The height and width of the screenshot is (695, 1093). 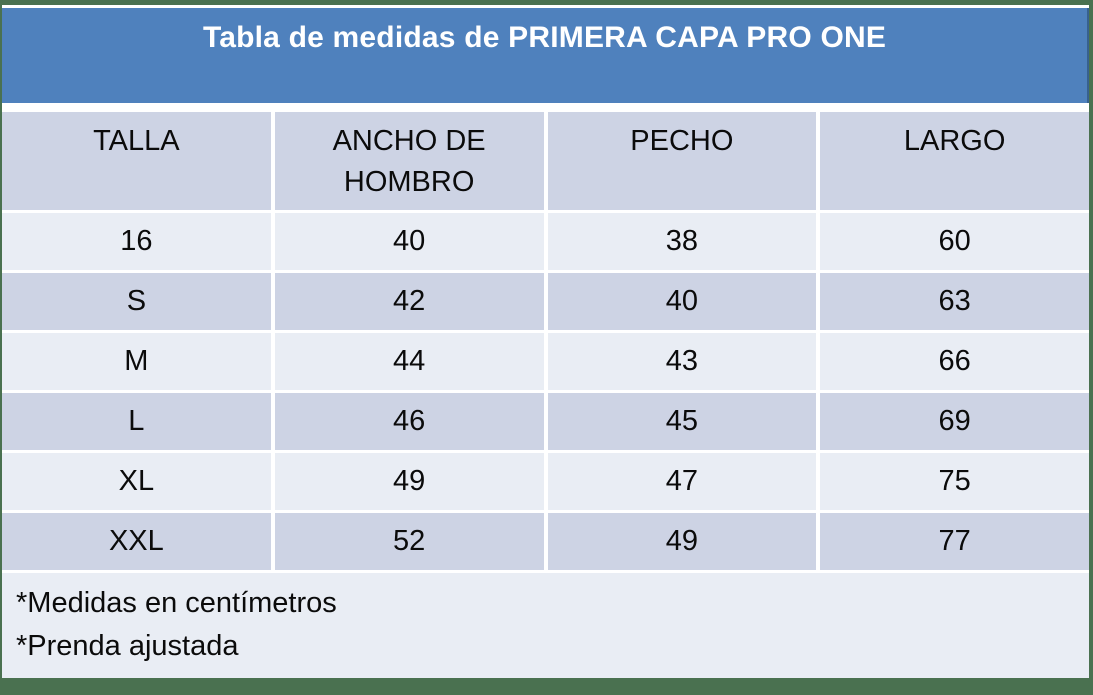 What do you see at coordinates (409, 541) in the screenshot?
I see `table-cell: 52` at bounding box center [409, 541].